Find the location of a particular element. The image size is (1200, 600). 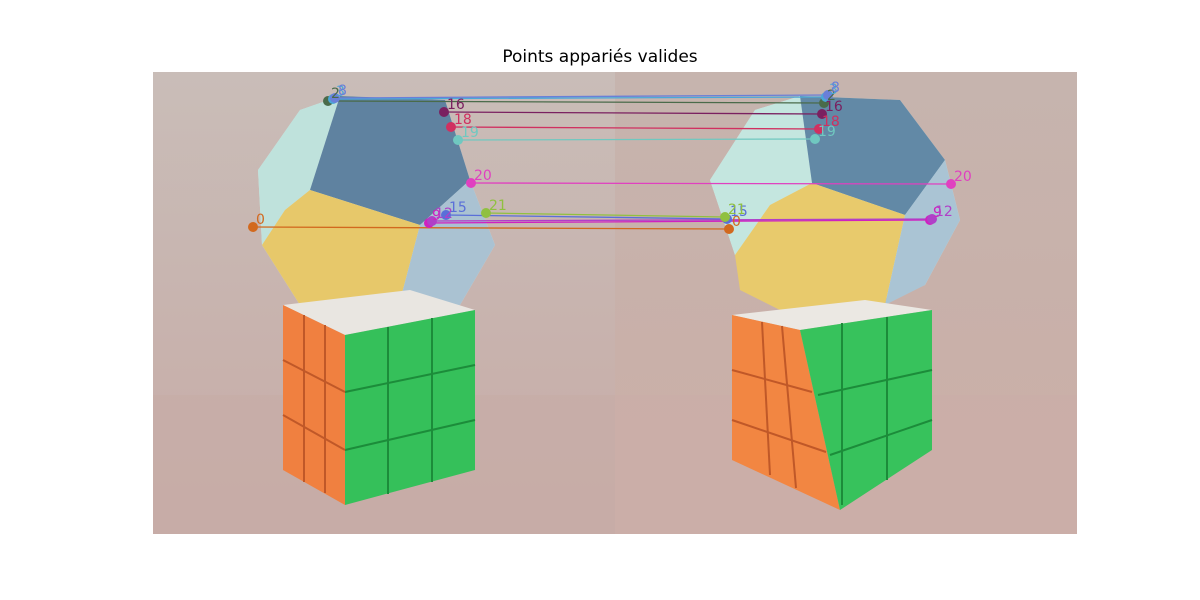

keypoint-label-right-21: 21 is located at coordinates (737, 210).